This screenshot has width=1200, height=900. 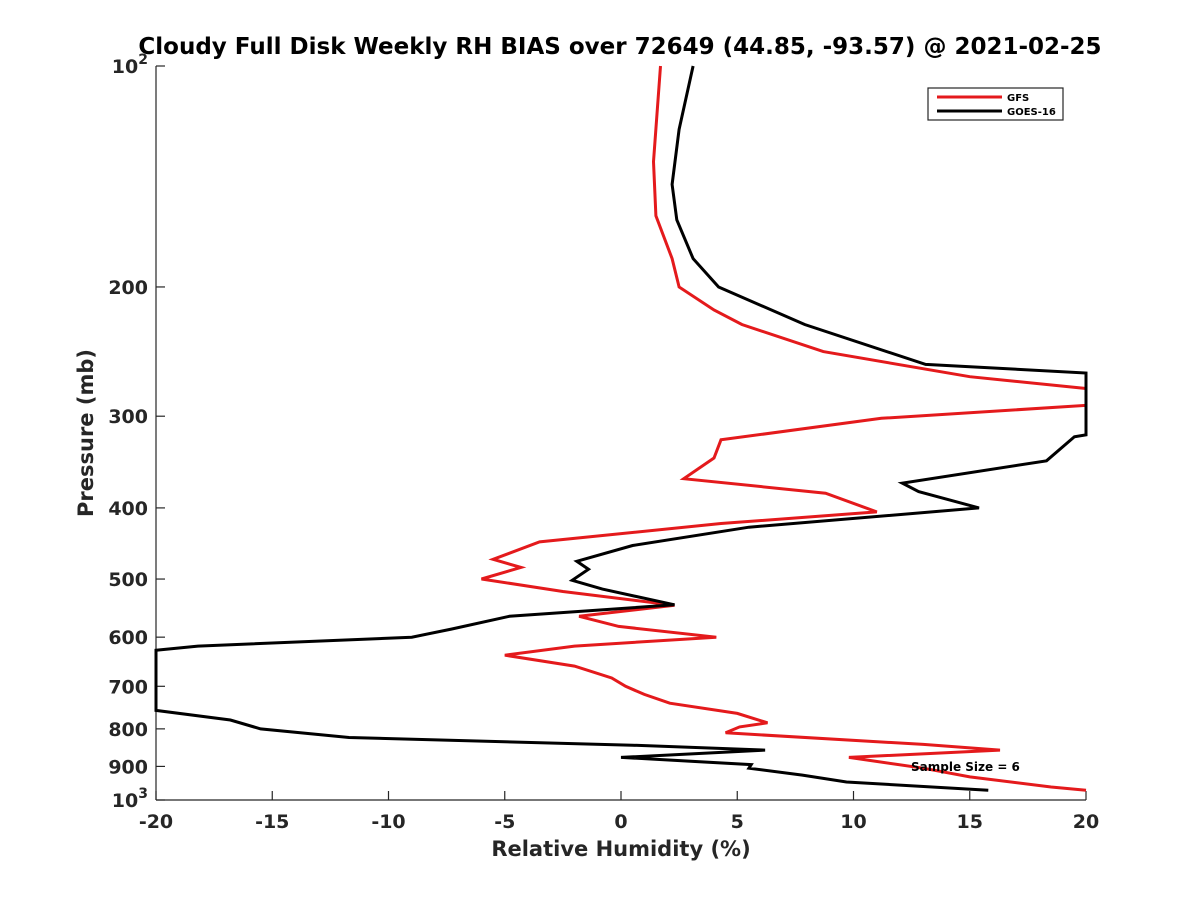 What do you see at coordinates (970, 822) in the screenshot?
I see `x-tick-label: 15` at bounding box center [970, 822].